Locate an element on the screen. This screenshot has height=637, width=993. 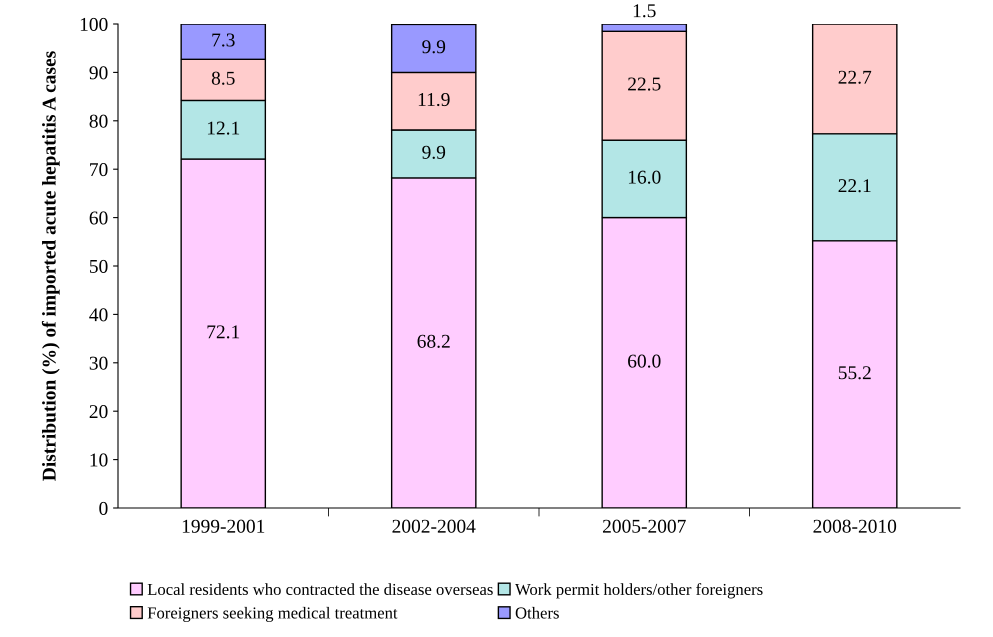
legend-label: Foreigners seeking medical treatment is located at coordinates (273, 614).